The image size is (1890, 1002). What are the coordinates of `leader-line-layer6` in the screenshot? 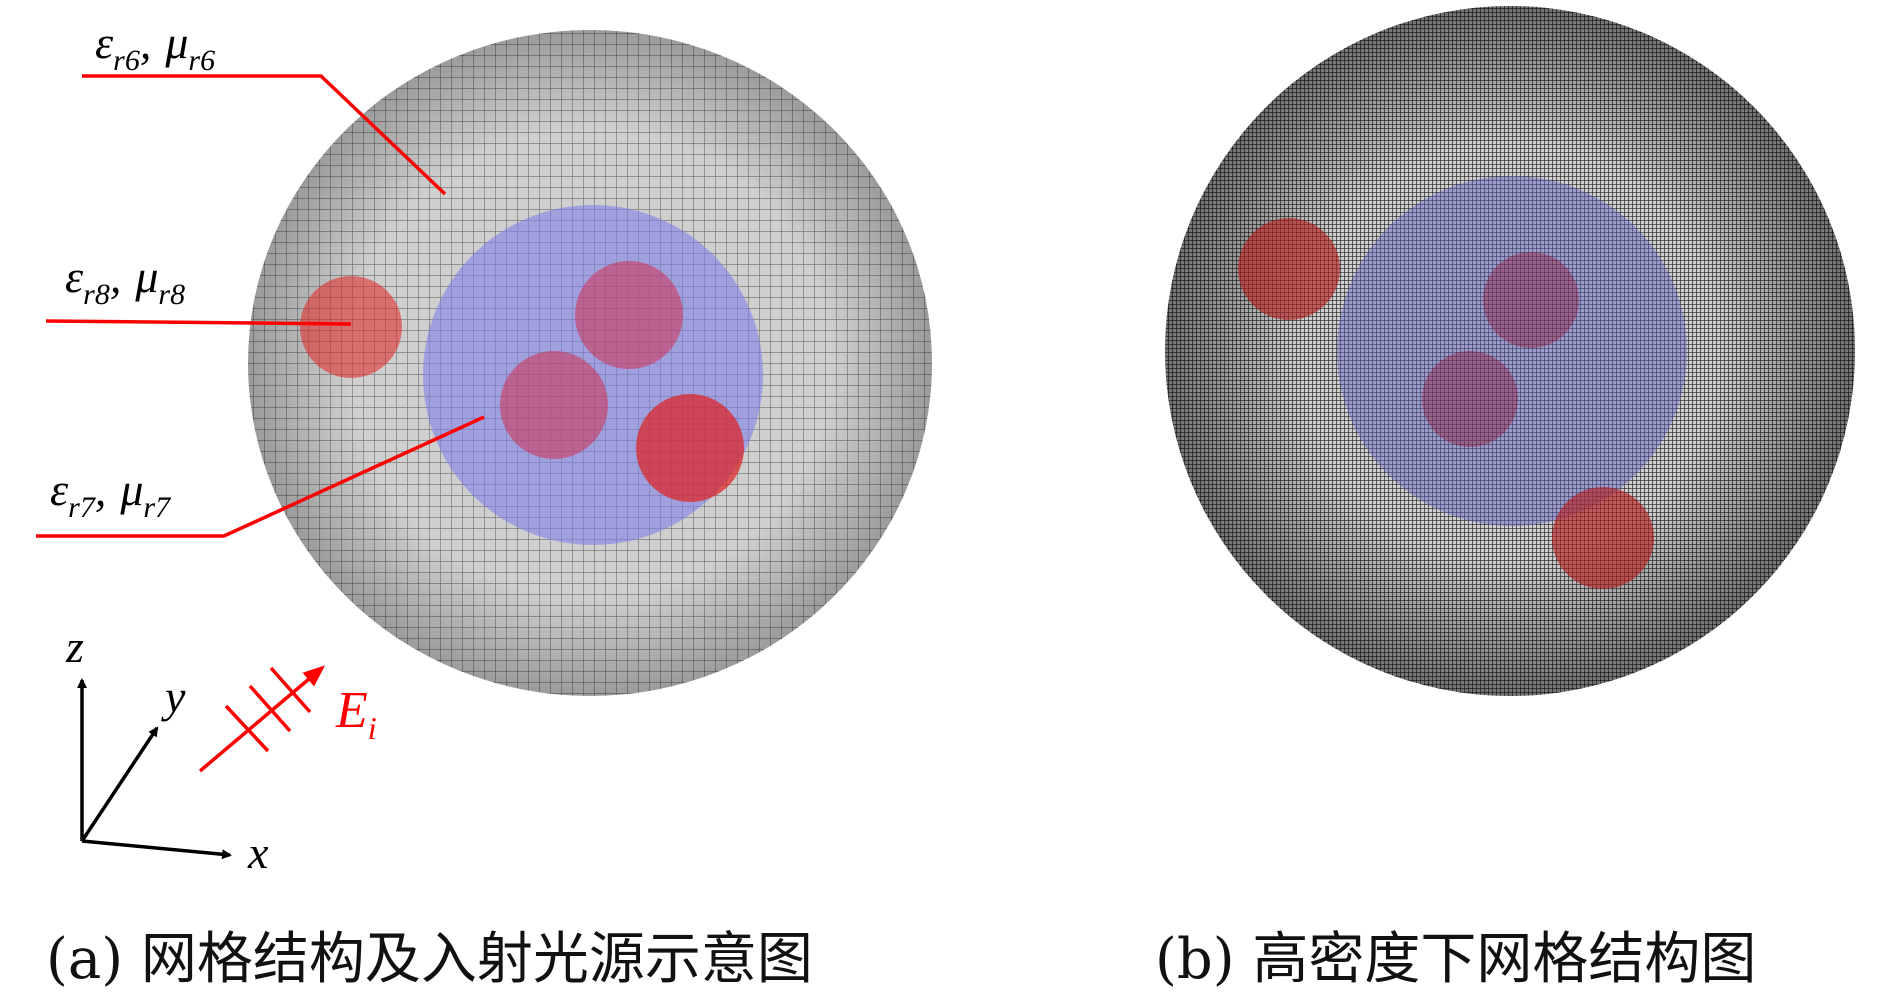 It's located at (264, 135).